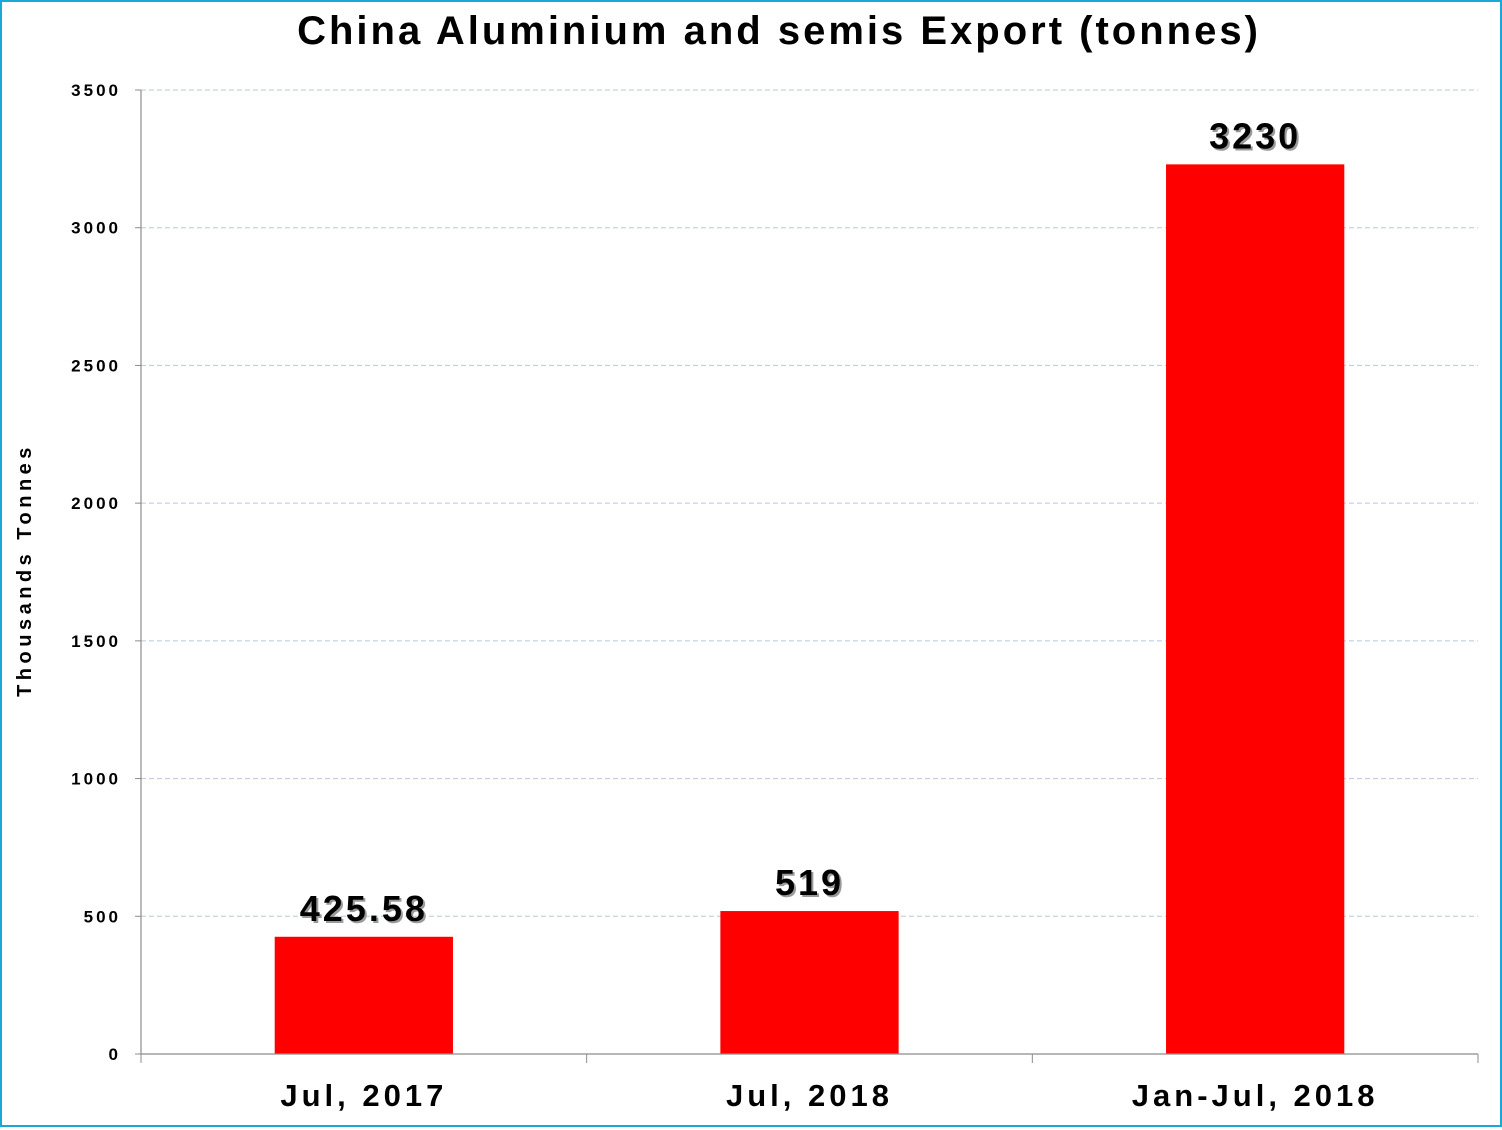 Image resolution: width=1502 pixels, height=1130 pixels. I want to click on x-tick-label: Jul, 2017, so click(363, 1095).